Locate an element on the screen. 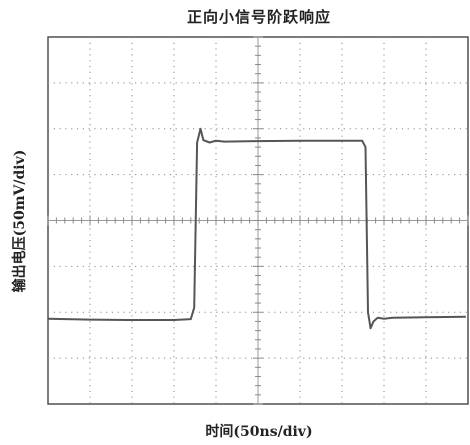 The width and height of the screenshot is (470, 445). chart-title: 正向小信号阶跃响应 is located at coordinates (258, 17).